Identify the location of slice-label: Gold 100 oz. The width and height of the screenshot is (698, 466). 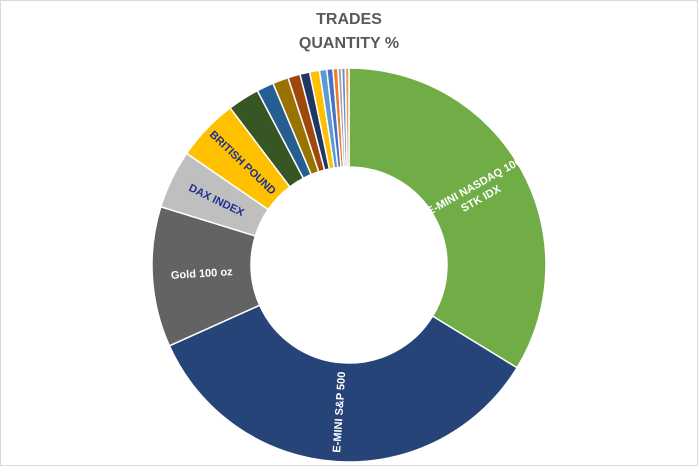
(201, 274).